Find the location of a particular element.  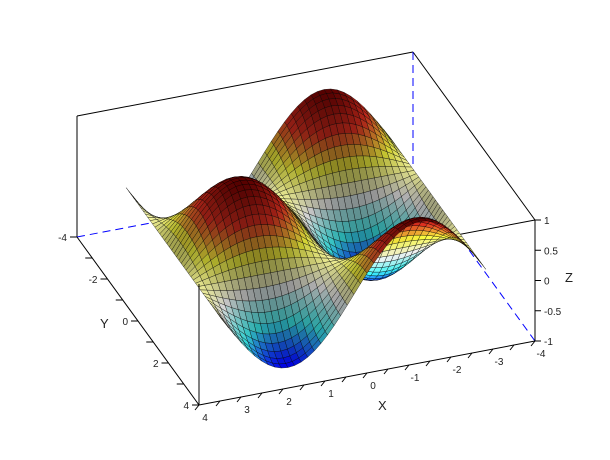

z-tick-label: -1 is located at coordinates (548, 342).